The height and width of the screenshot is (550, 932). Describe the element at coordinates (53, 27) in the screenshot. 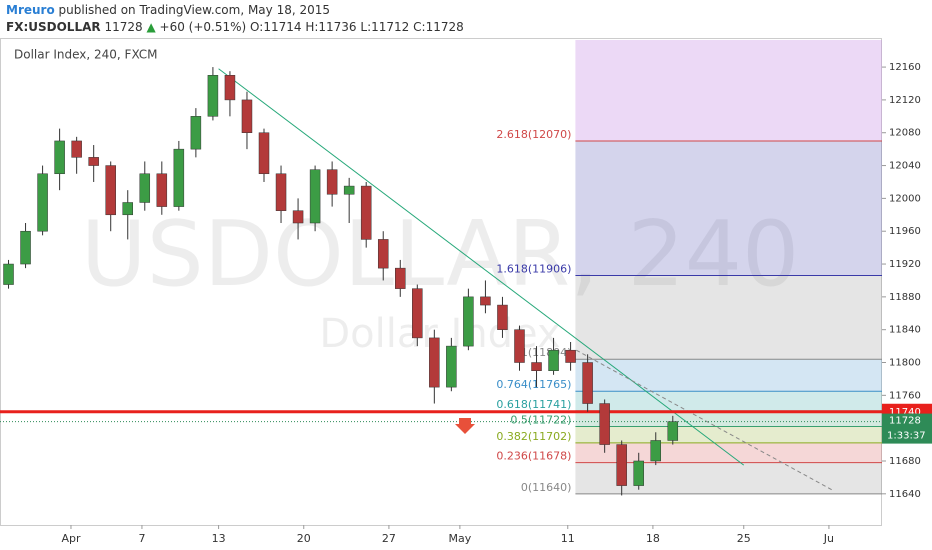

I see `symbol: FX:USDOLLAR` at that location.